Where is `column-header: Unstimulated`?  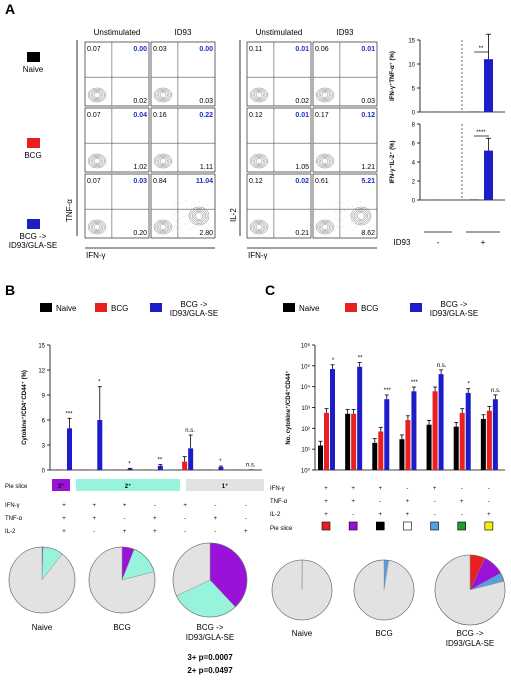 column-header: Unstimulated is located at coordinates (279, 32).